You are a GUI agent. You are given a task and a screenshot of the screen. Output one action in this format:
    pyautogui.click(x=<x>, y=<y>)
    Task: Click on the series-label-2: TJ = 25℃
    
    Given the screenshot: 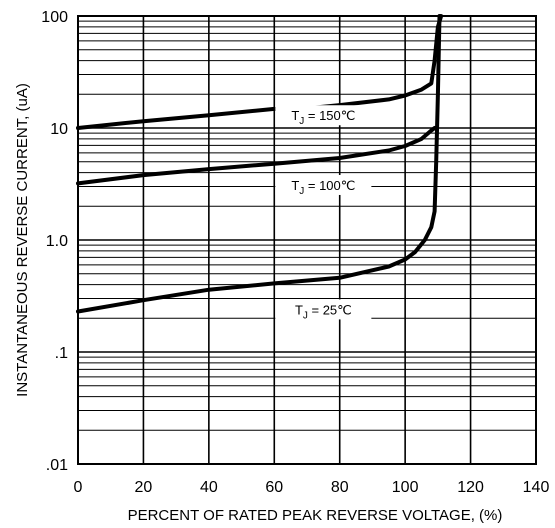 What is the action you would take?
    pyautogui.click(x=323, y=311)
    